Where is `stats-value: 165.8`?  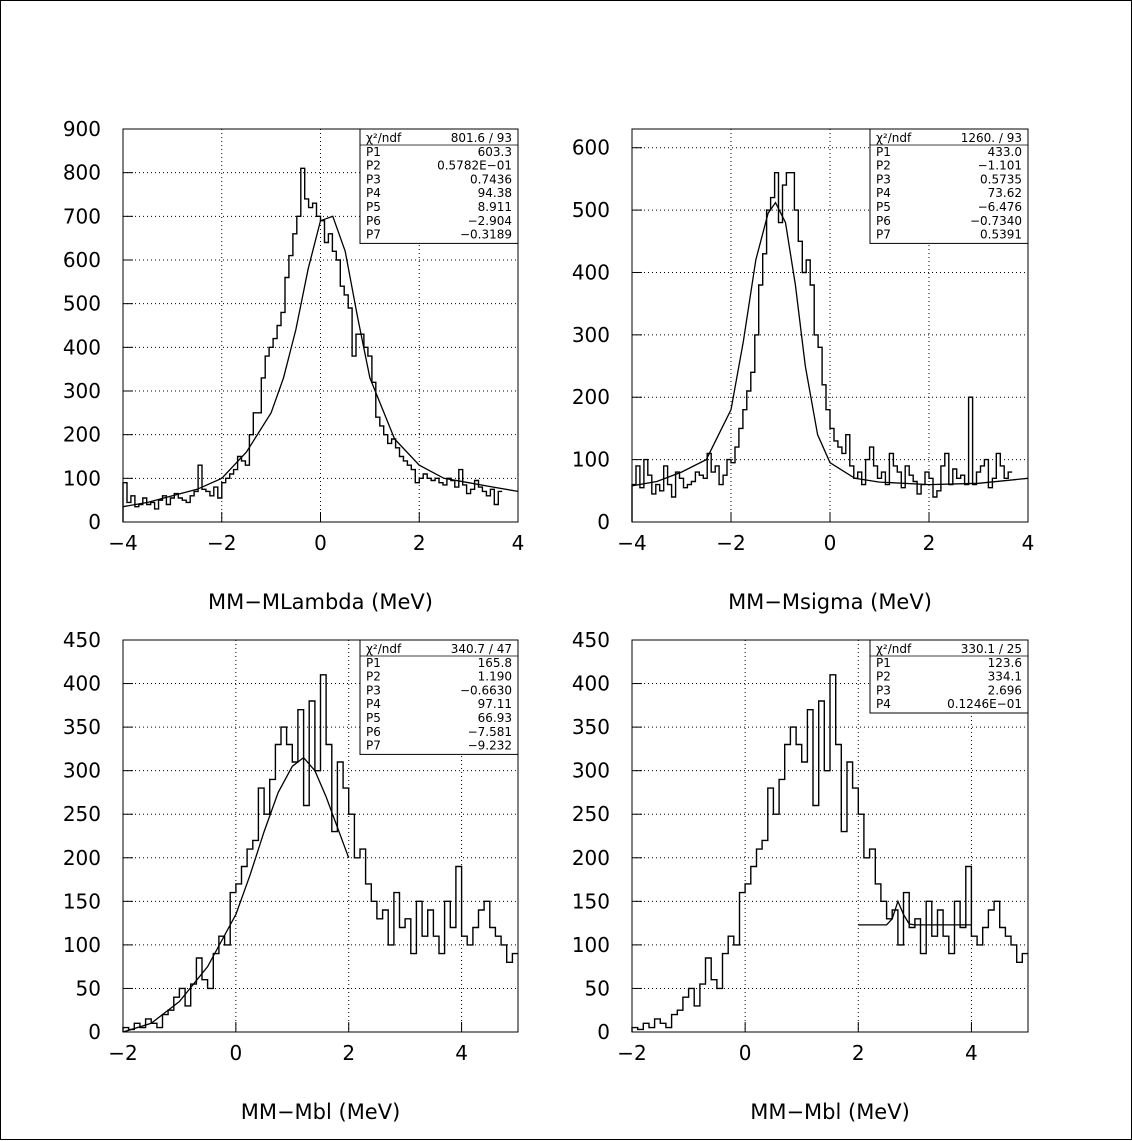 stats-value: 165.8 is located at coordinates (495, 663).